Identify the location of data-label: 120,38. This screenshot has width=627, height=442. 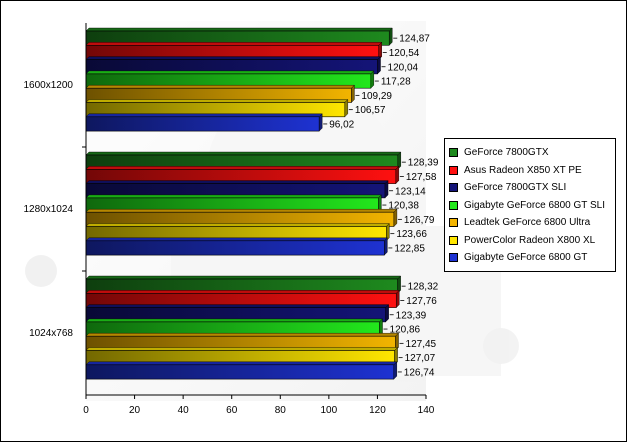
(403, 206).